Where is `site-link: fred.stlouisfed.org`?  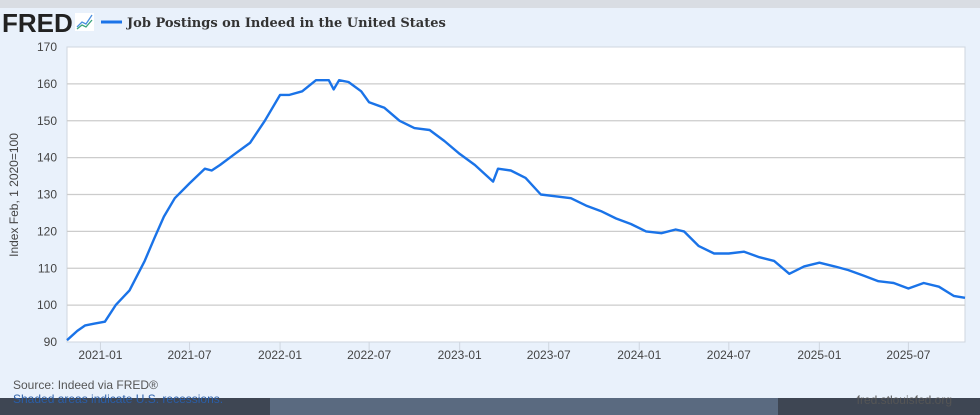
site-link: fred.stlouisfed.org is located at coordinates (904, 400).